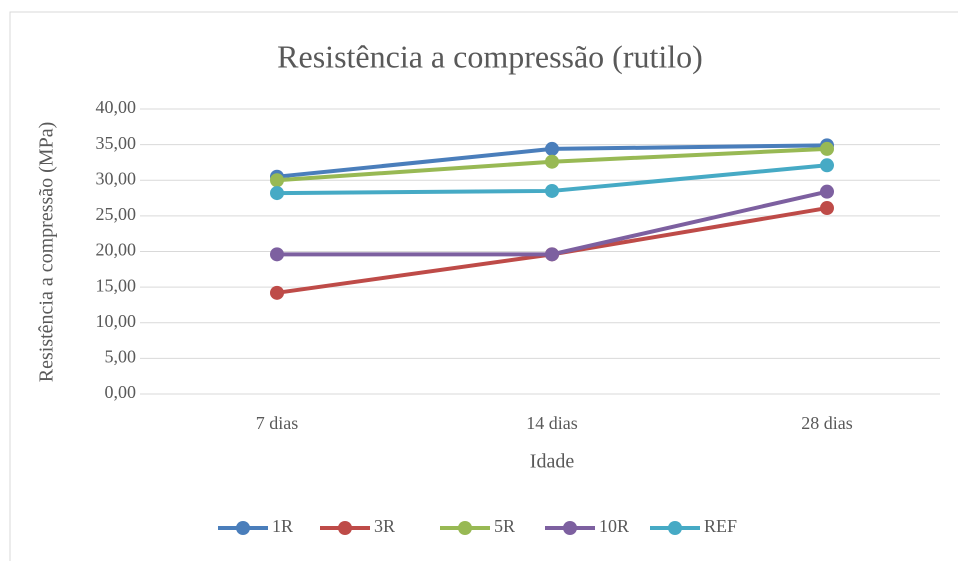 Image resolution: width=958 pixels, height=561 pixels. I want to click on legend-label: 5R, so click(504, 526).